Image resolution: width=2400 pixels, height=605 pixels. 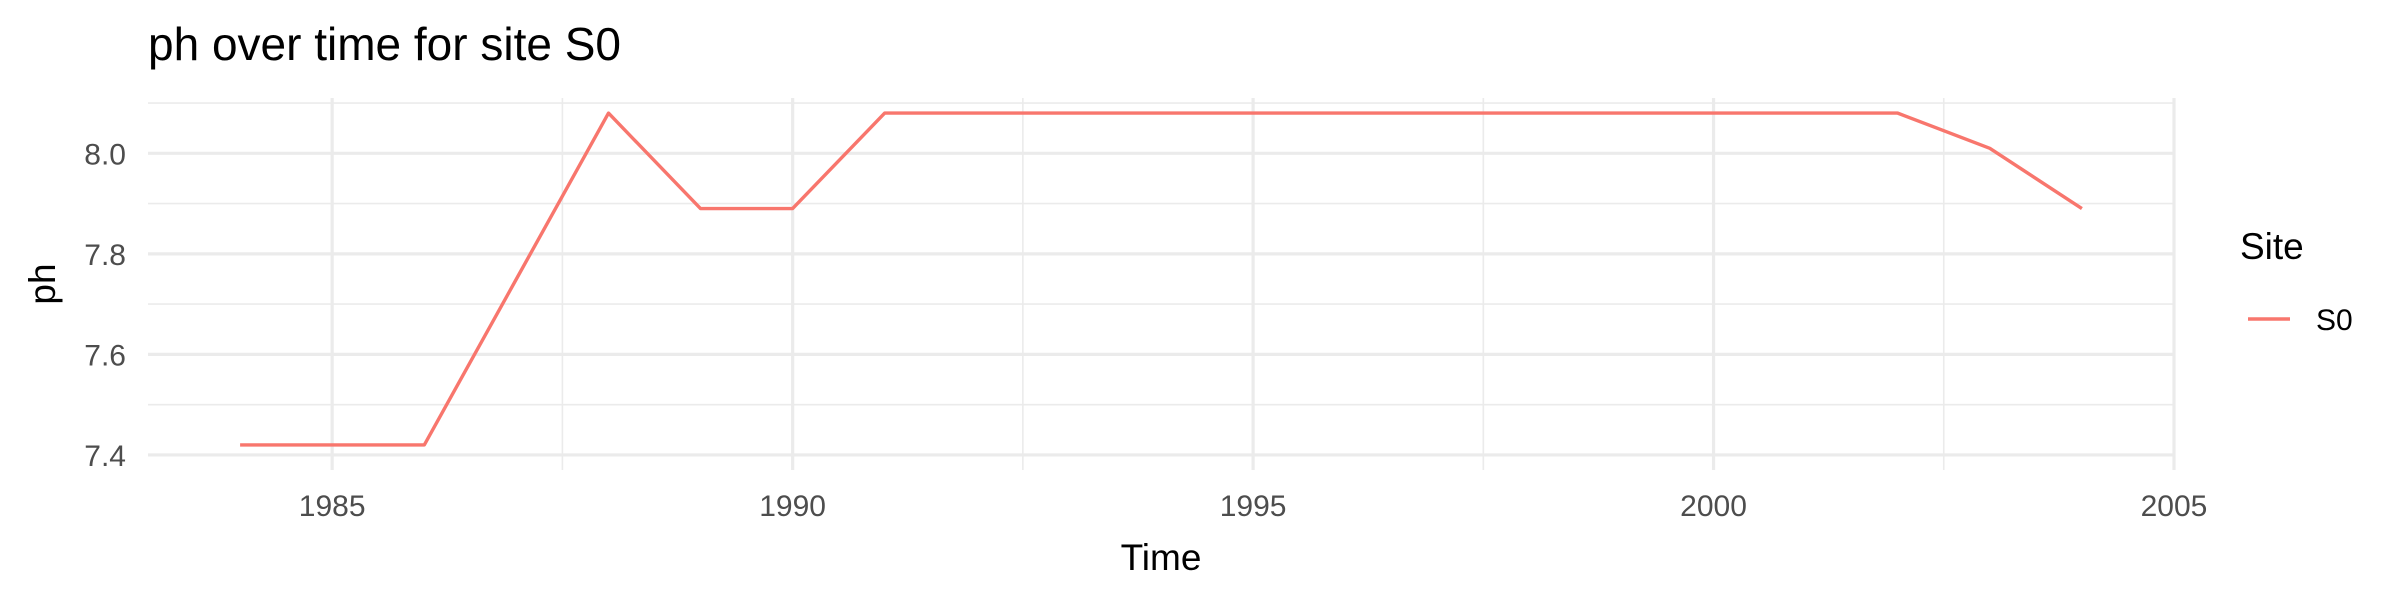 What do you see at coordinates (332, 506) in the screenshot?
I see `x-tick-label: 1985` at bounding box center [332, 506].